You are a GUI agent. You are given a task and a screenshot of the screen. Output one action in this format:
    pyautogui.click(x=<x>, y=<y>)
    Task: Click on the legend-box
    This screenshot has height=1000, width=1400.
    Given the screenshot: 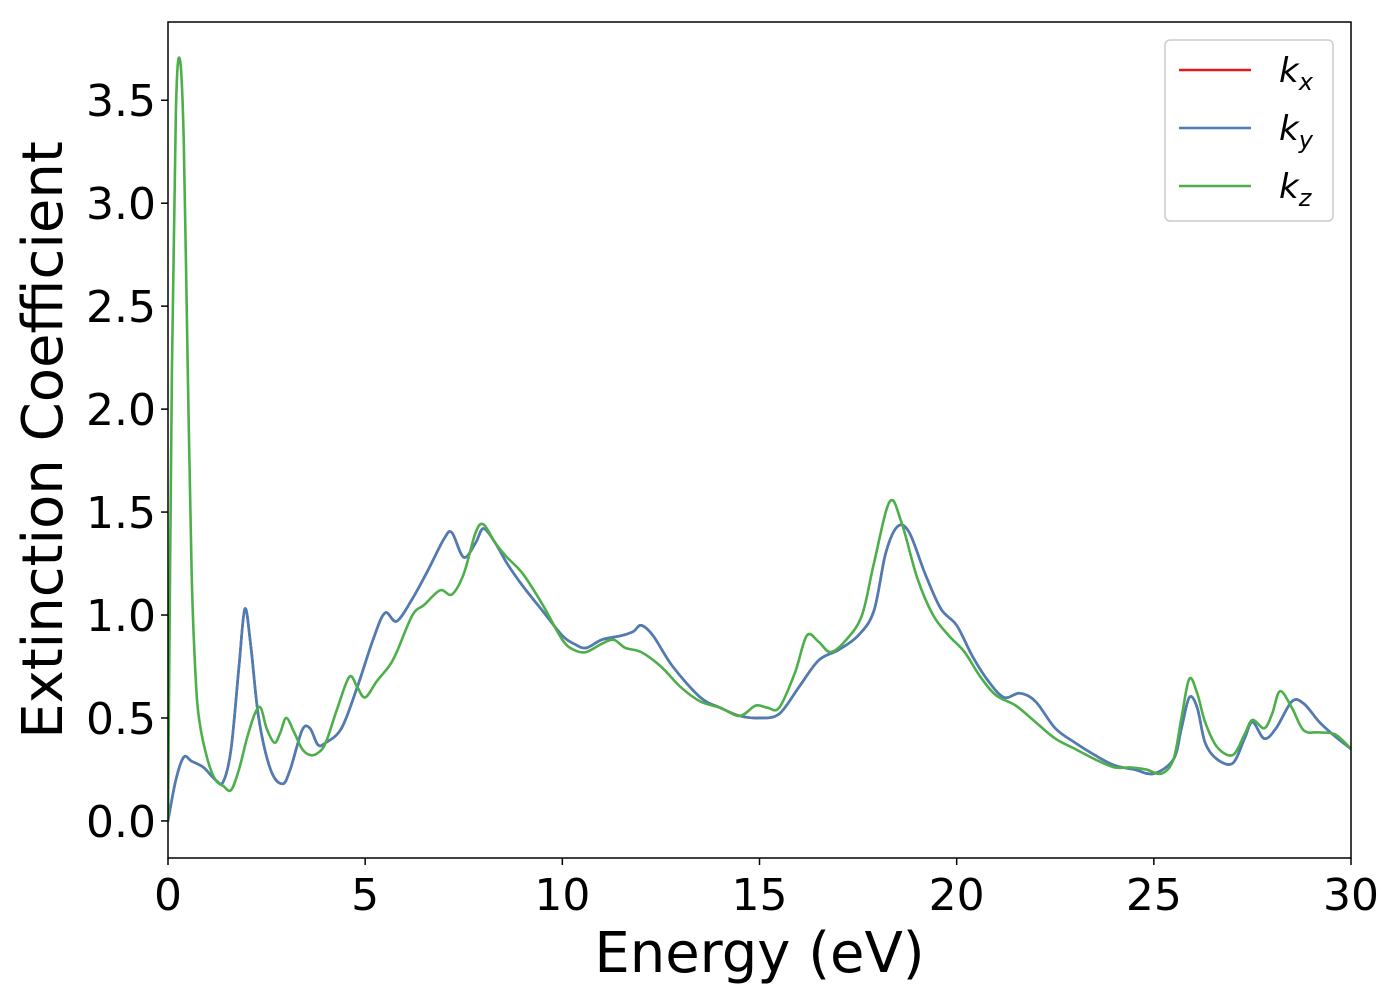 What is the action you would take?
    pyautogui.click(x=1249, y=130)
    